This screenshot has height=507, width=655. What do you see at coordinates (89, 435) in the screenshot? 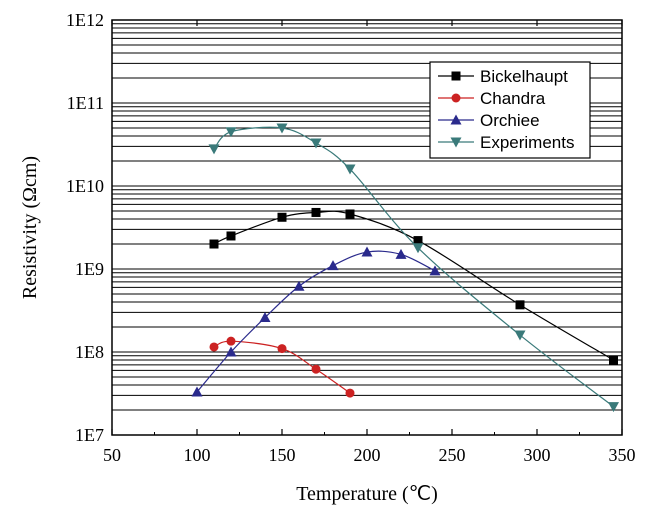
I see `y-tick-label: 1E7` at bounding box center [89, 435].